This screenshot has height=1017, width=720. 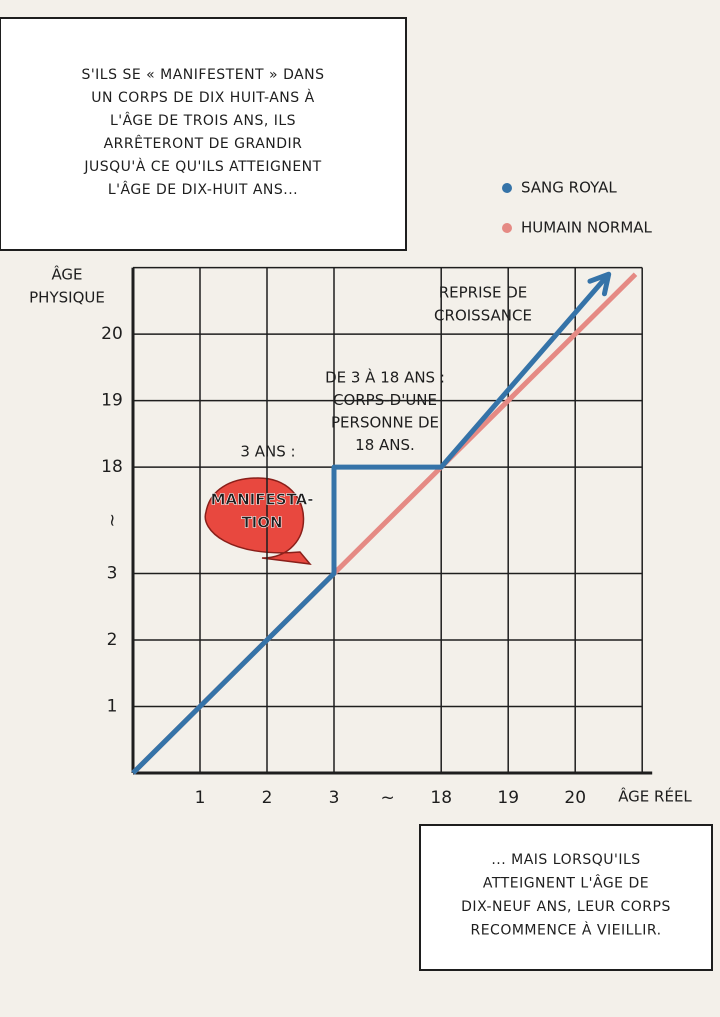 I want to click on x-tick-label: 2, so click(x=267, y=798).